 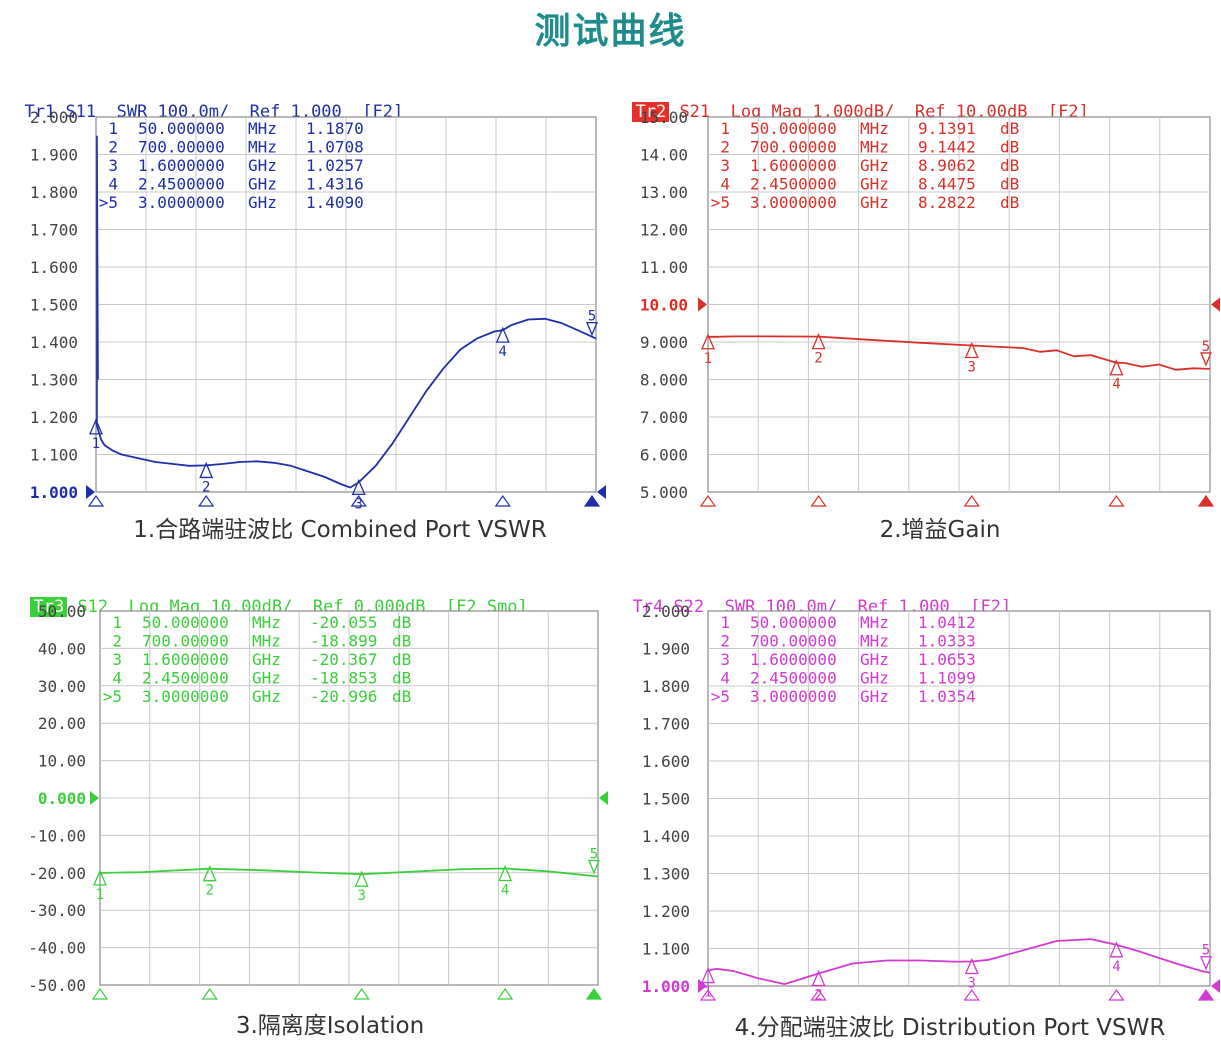 I want to click on trace-label: Tr4, so click(x=648, y=607).